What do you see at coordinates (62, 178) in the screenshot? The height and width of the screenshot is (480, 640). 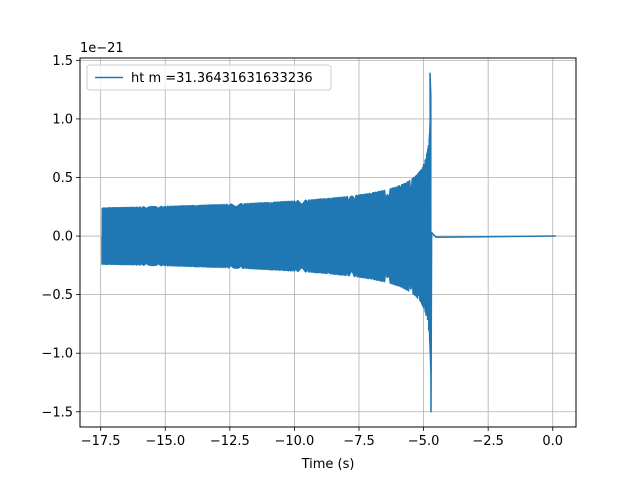 I see `y-tick-label: 0.5` at bounding box center [62, 178].